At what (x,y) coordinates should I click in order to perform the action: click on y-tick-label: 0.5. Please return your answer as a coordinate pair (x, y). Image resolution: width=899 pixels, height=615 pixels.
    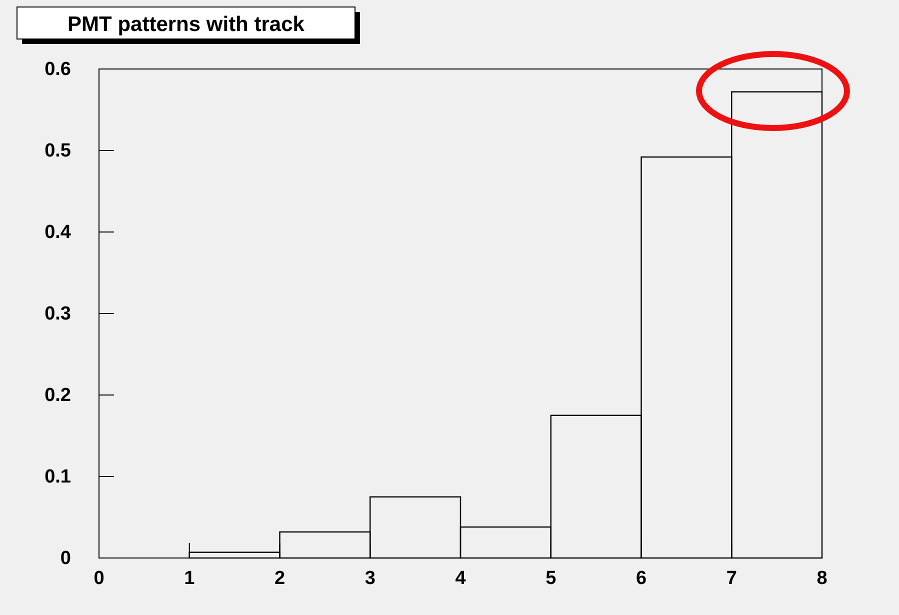
    Looking at the image, I should click on (58, 151).